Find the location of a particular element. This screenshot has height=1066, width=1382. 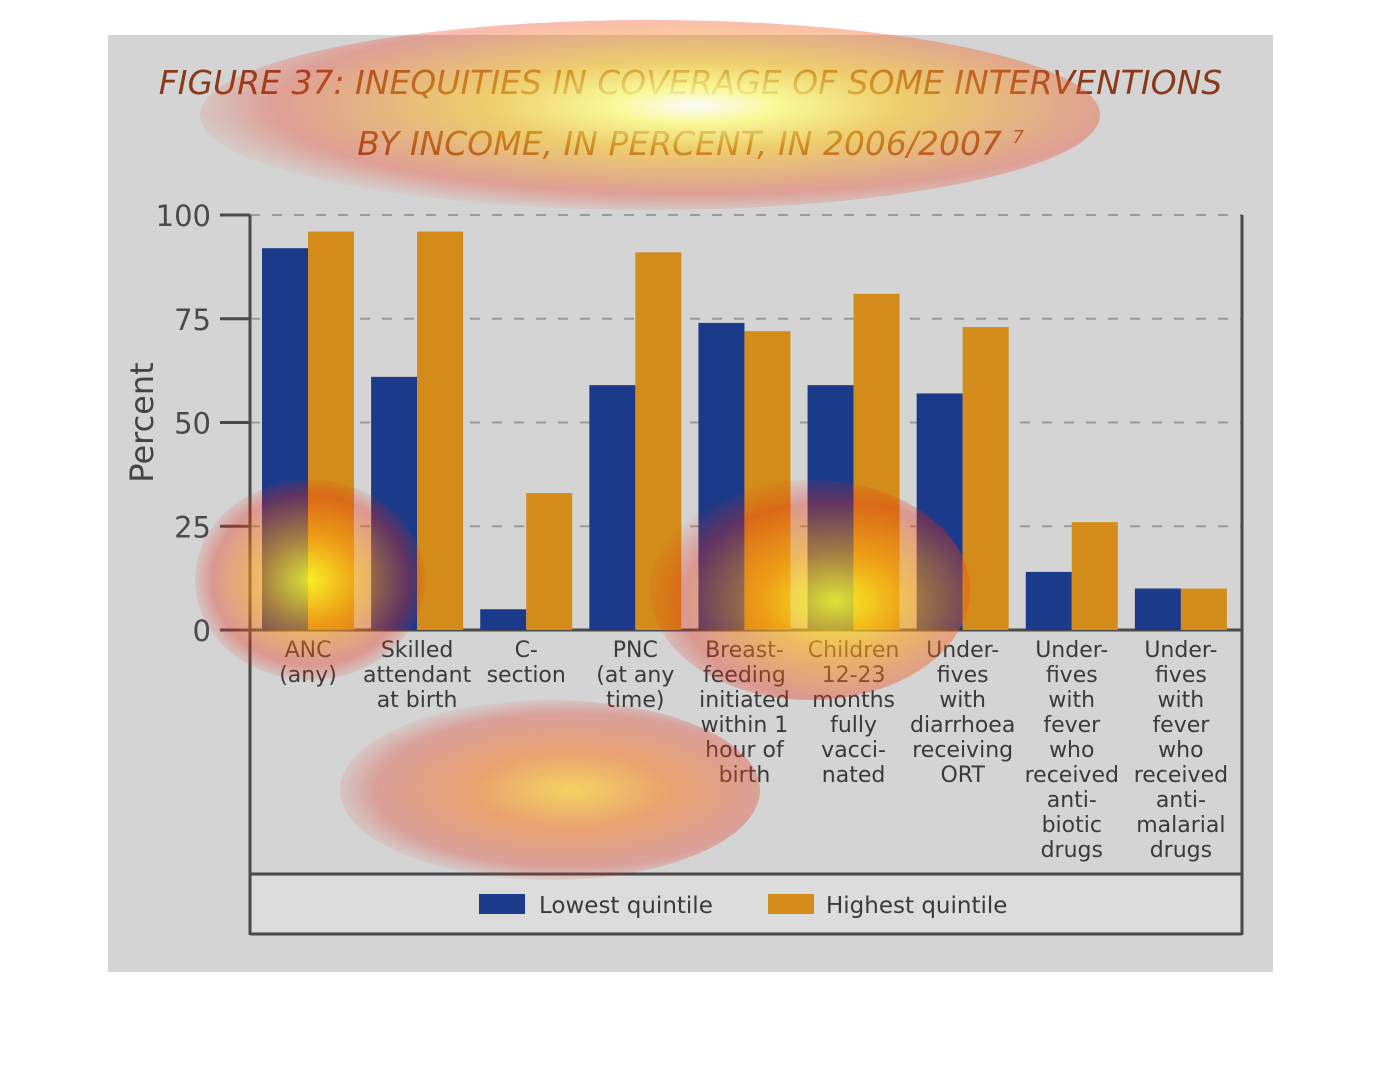

legend-box is located at coordinates (746, 904).